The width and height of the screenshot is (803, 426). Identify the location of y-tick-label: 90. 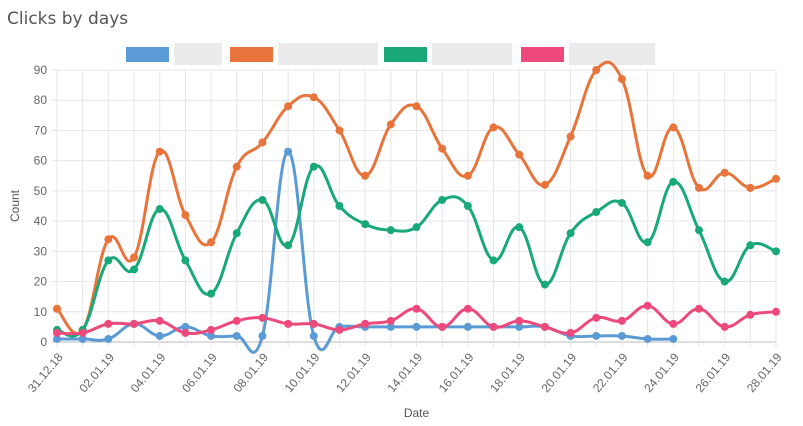
(41, 70).